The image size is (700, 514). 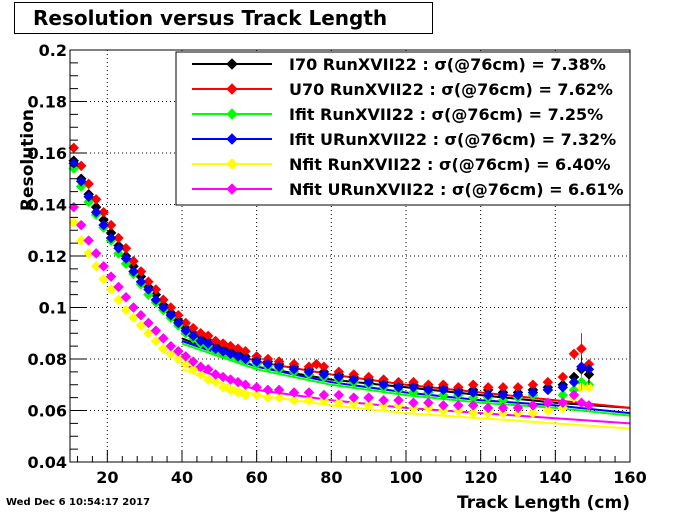 I want to click on y-tick-label: 0.12, so click(x=47, y=256).